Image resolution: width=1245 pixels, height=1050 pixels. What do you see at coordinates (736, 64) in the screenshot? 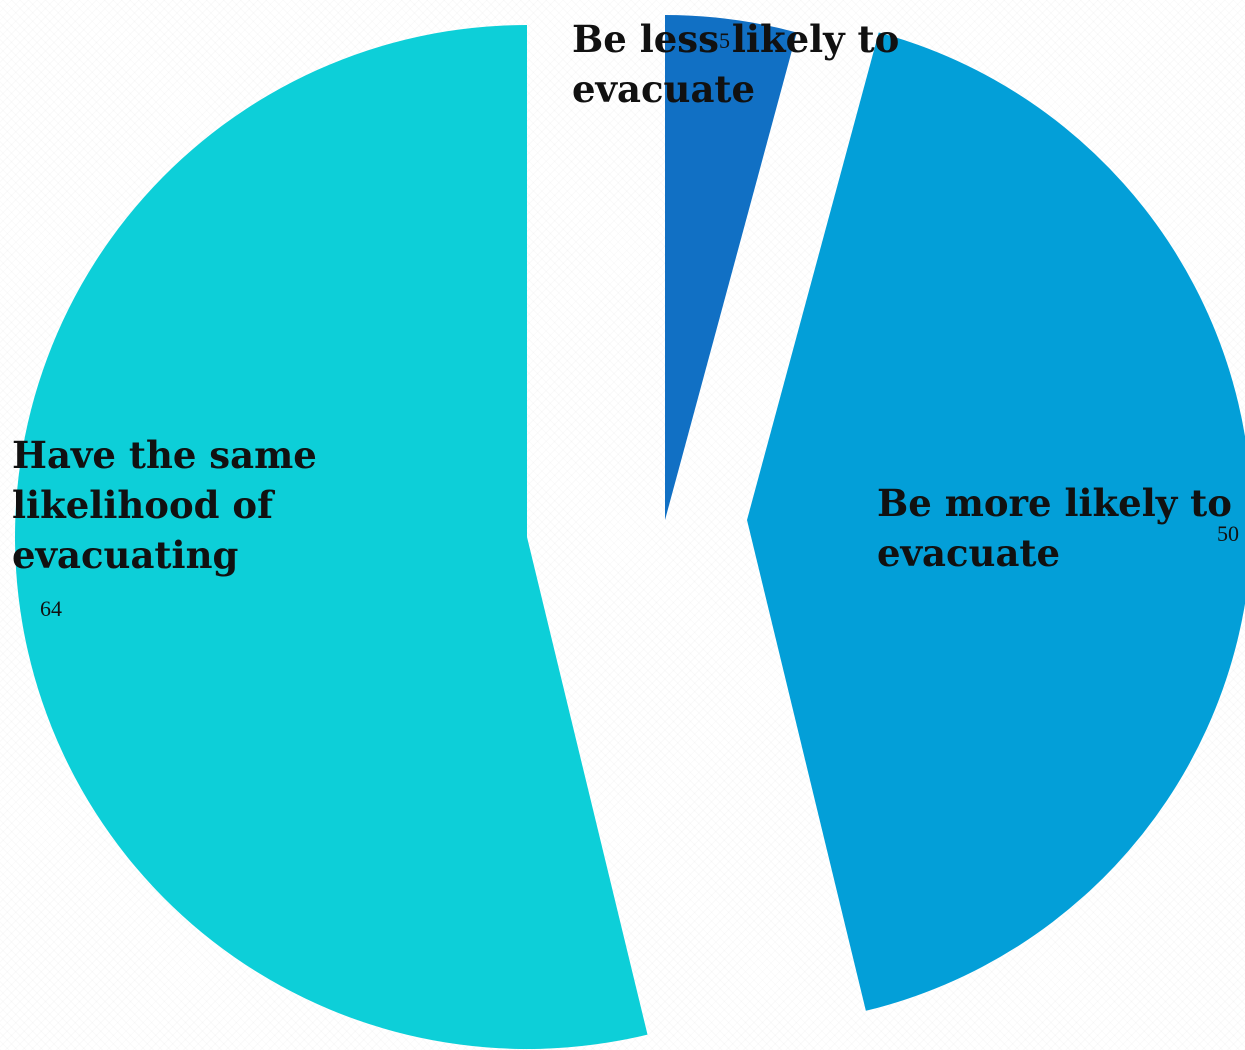
I see `slice-label-less-likely: Be less likely to evacuate` at bounding box center [736, 64].